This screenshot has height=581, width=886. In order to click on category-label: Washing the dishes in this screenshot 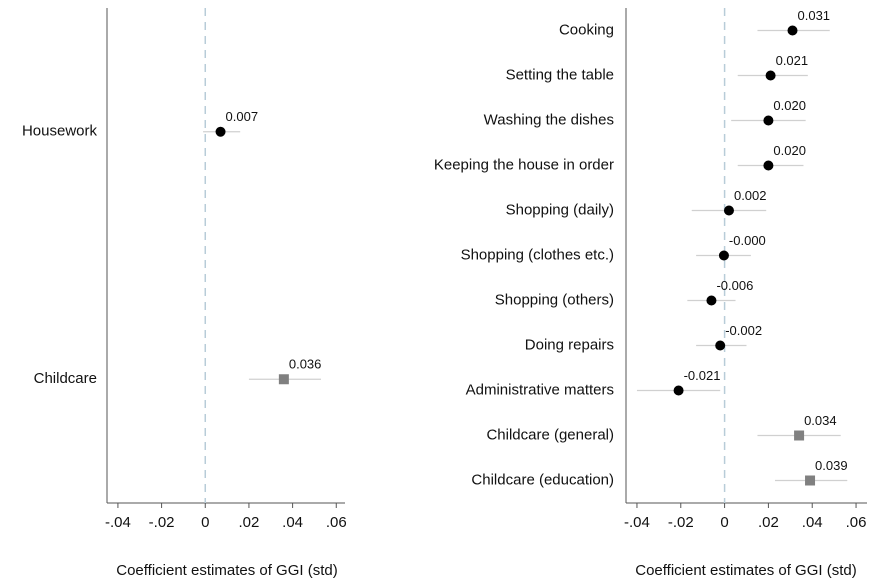, I will do `click(549, 119)`.